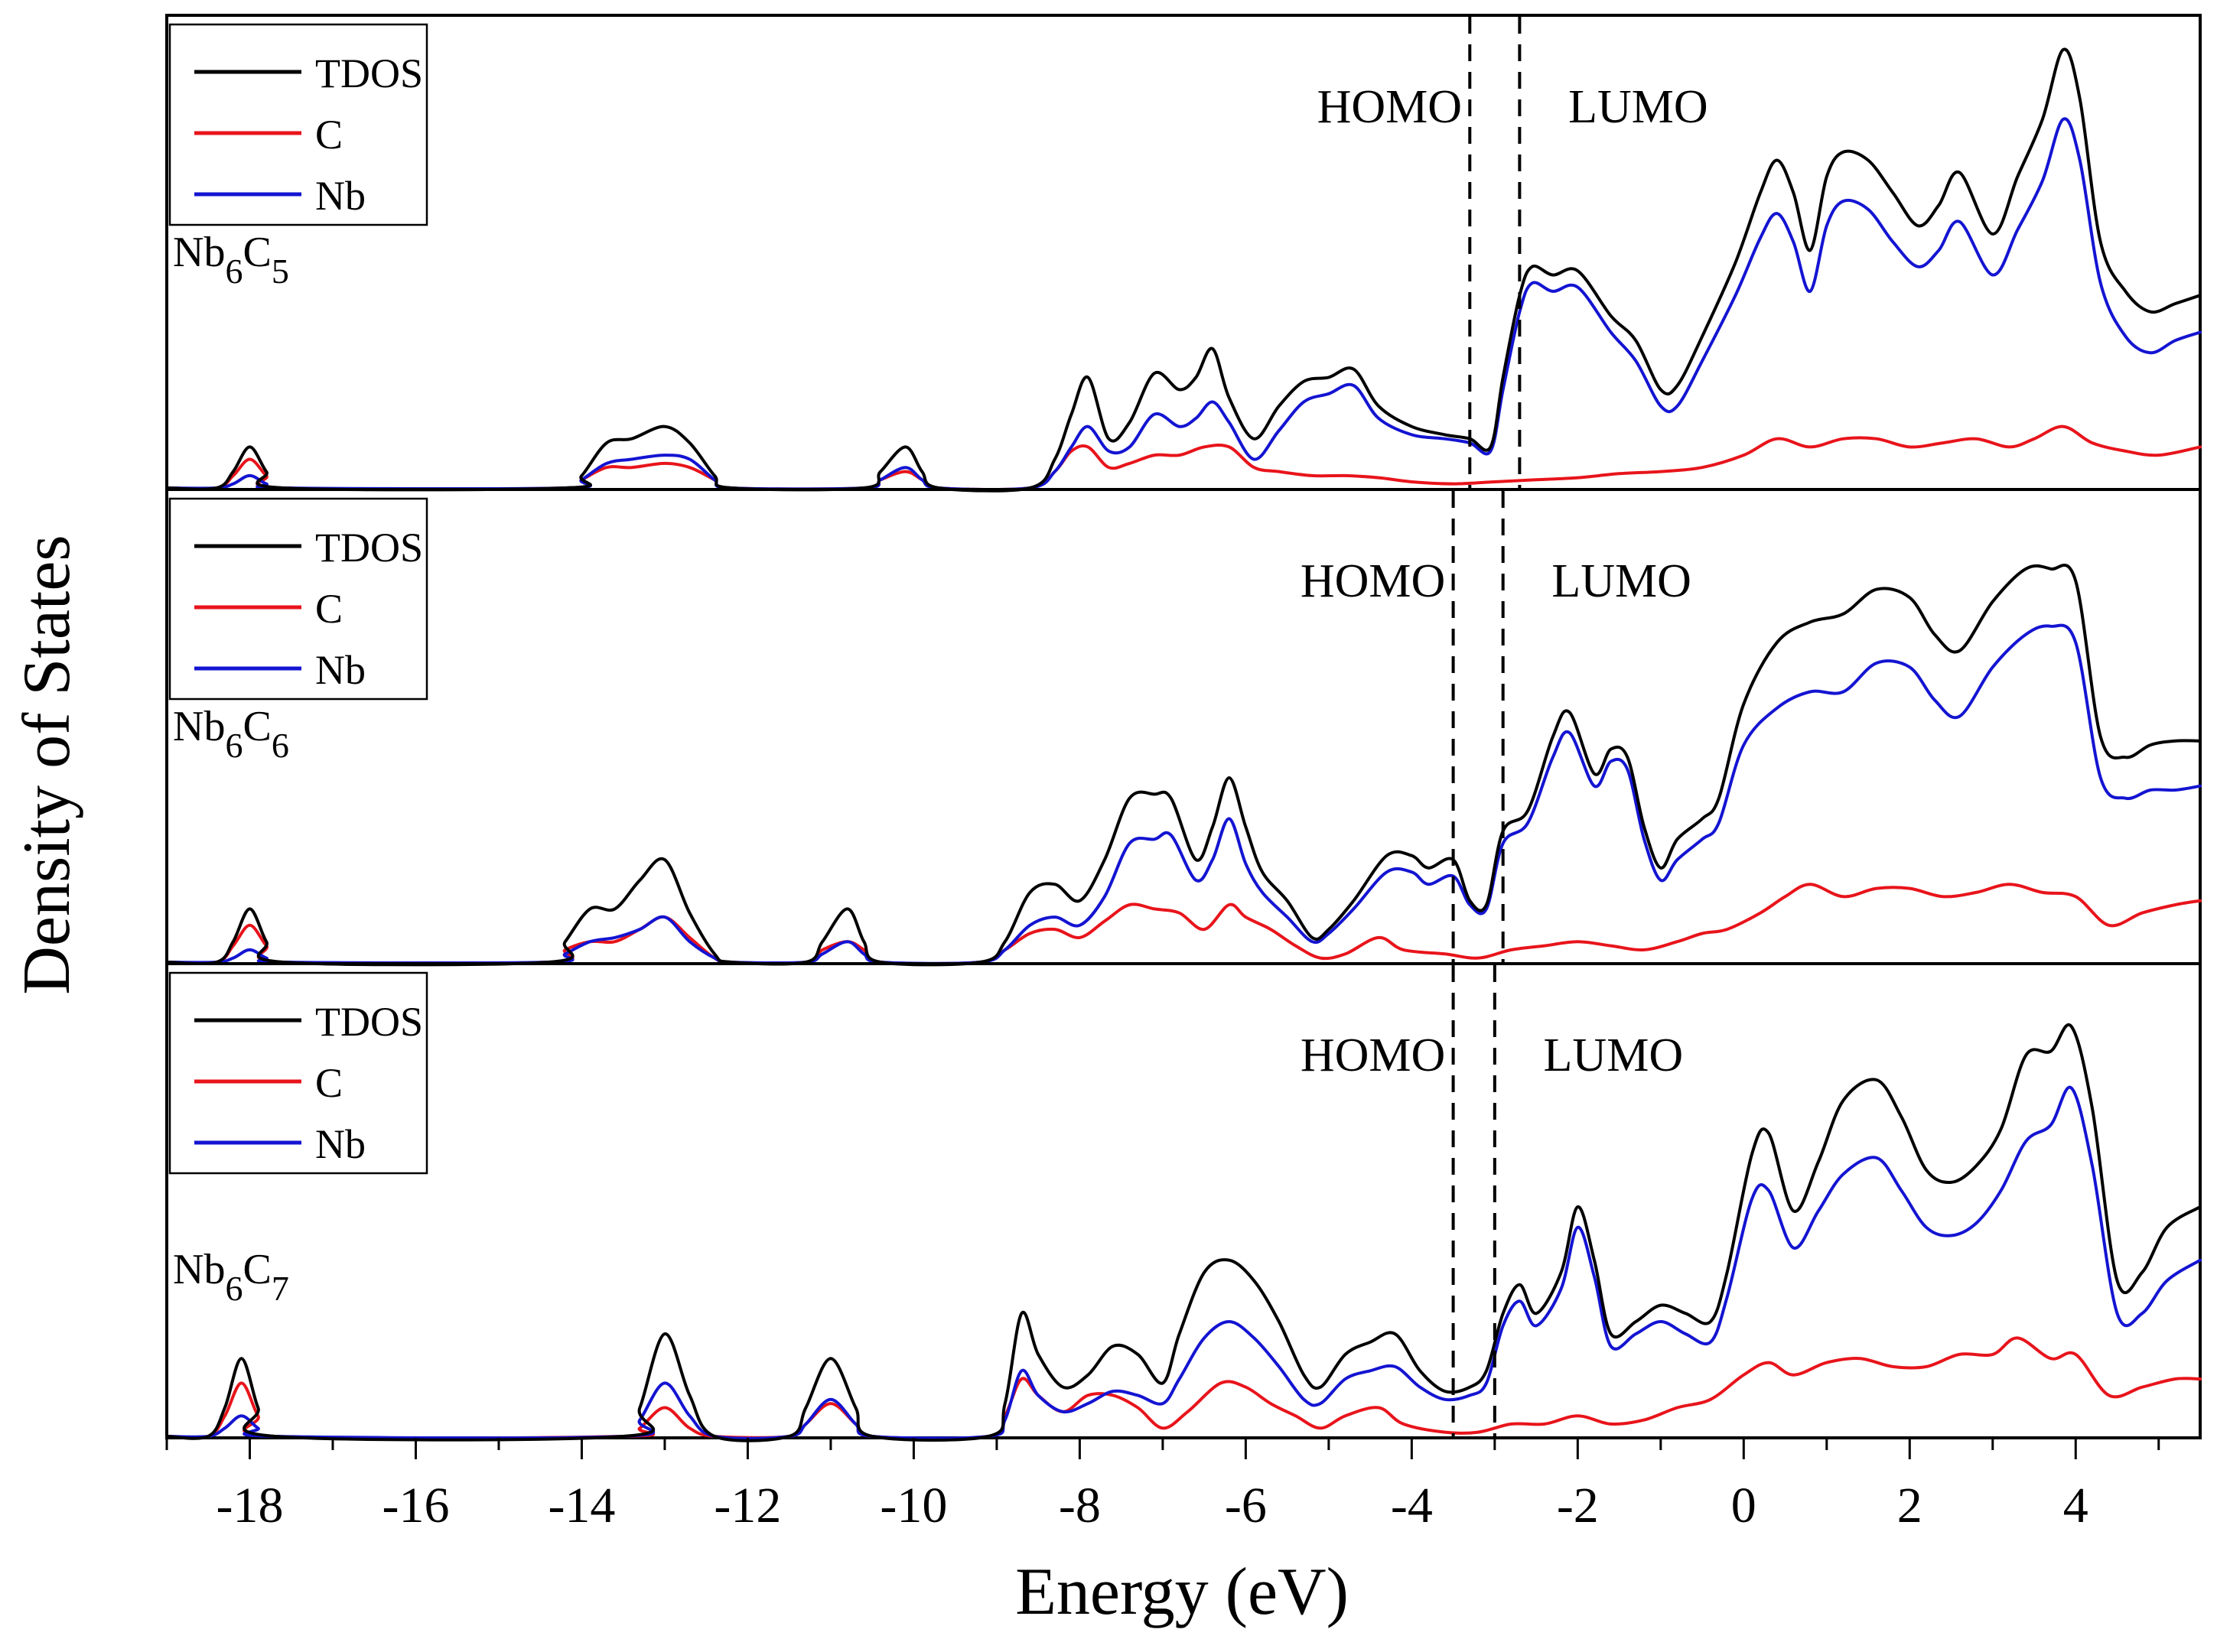  I want to click on compound-label: Nb6C5, so click(231, 260).